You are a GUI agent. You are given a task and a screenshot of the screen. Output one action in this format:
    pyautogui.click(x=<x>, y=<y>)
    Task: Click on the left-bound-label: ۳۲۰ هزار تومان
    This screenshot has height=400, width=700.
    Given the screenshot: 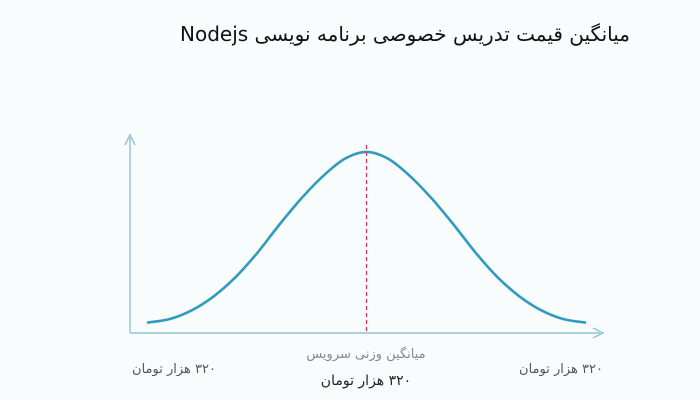 What is the action you would take?
    pyautogui.click(x=174, y=369)
    